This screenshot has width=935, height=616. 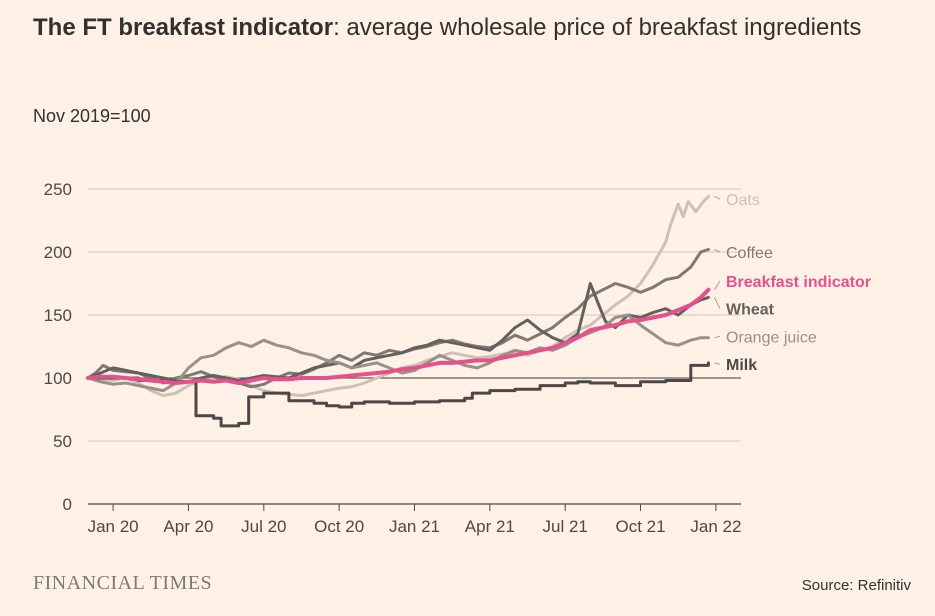 What do you see at coordinates (749, 253) in the screenshot?
I see `series-label-coffee: Coffee` at bounding box center [749, 253].